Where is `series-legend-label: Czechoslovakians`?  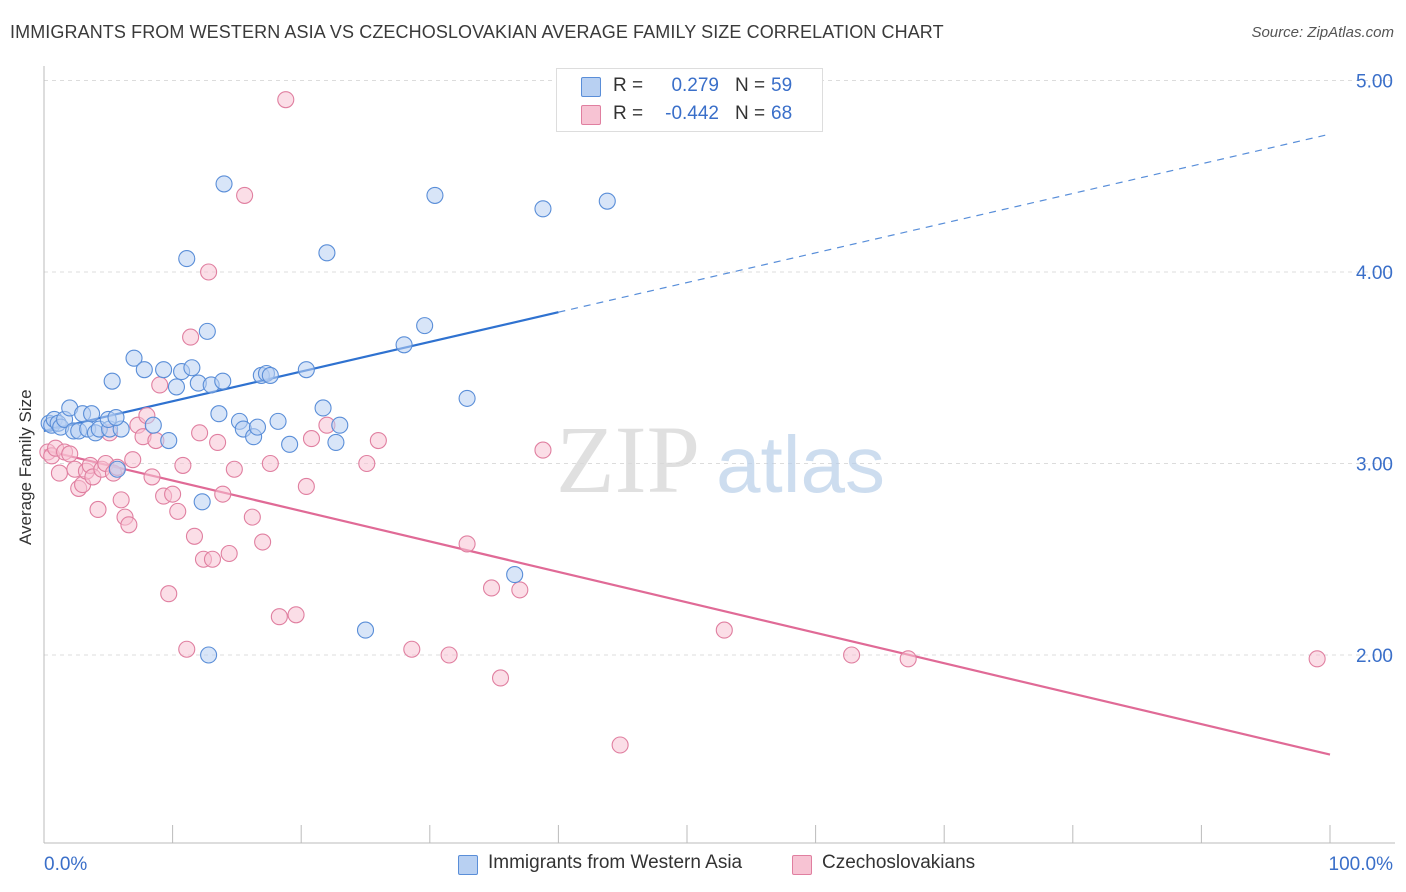 series-legend-label: Czechoslovakians is located at coordinates (899, 862).